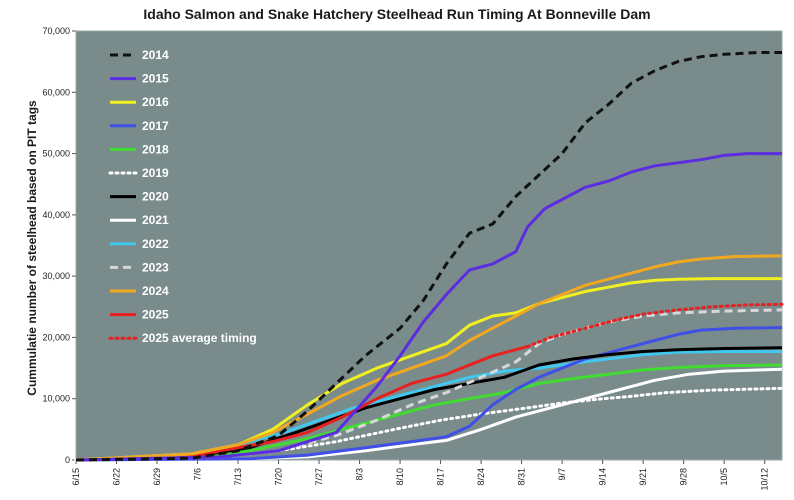  I want to click on y-tick-label: 20,000, so click(56, 337).